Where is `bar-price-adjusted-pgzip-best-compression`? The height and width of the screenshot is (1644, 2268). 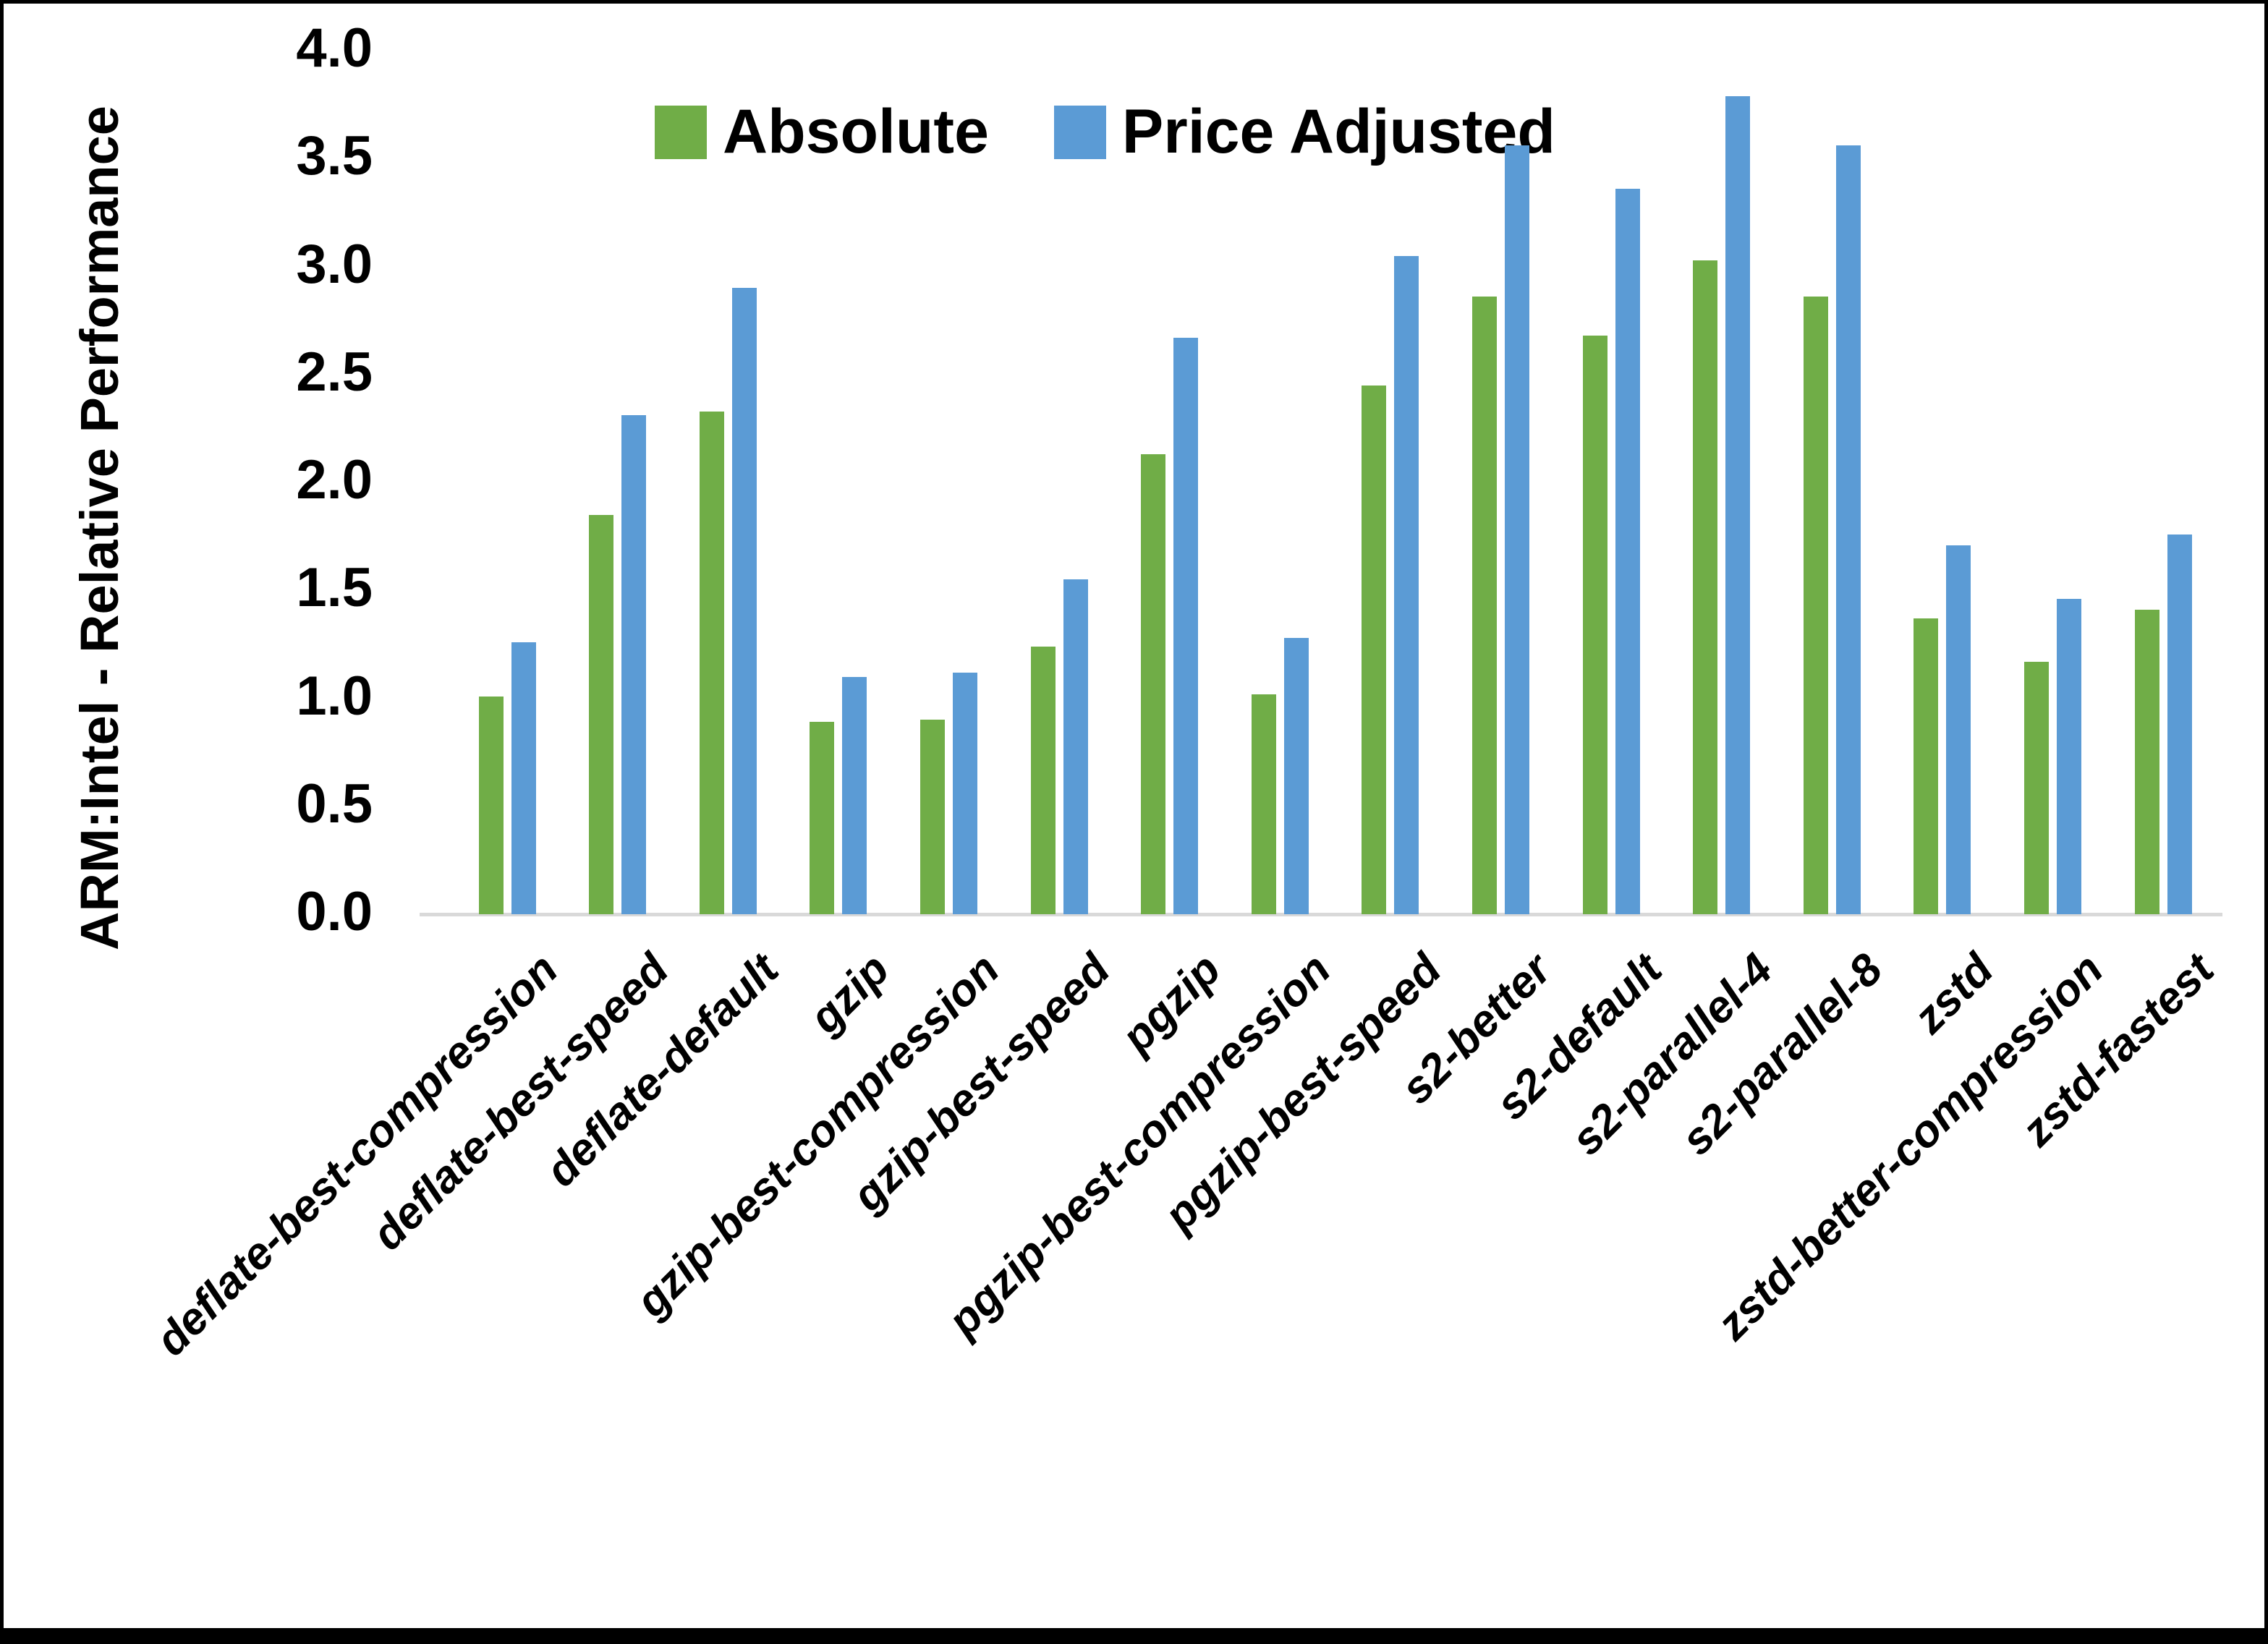 bar-price-adjusted-pgzip-best-compression is located at coordinates (1296, 775).